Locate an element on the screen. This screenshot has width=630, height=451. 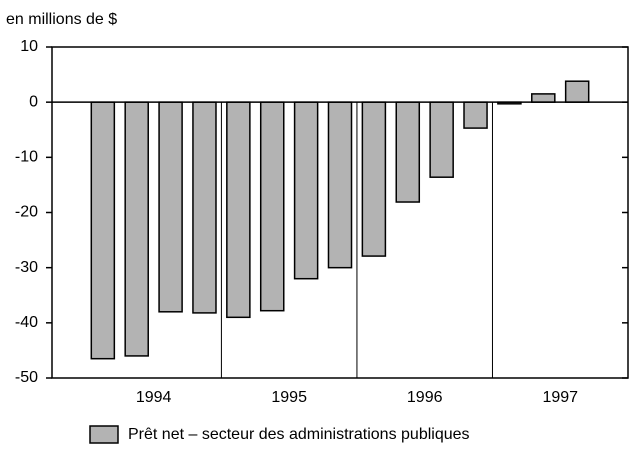
y-tick-label: -40 is located at coordinates (26, 322).